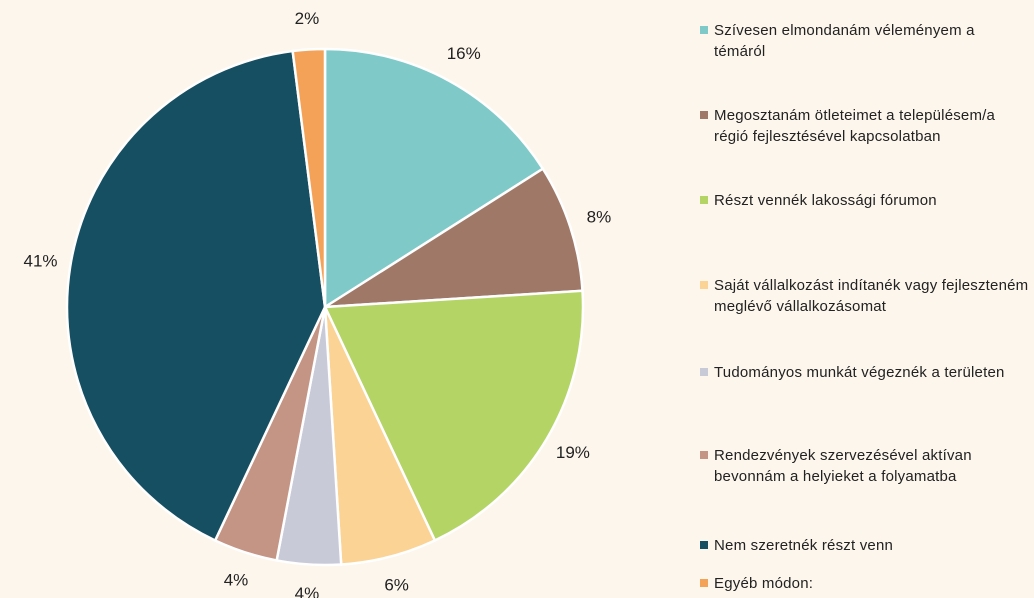 The width and height of the screenshot is (1034, 598). What do you see at coordinates (573, 452) in the screenshot?
I see `data-label: 19%` at bounding box center [573, 452].